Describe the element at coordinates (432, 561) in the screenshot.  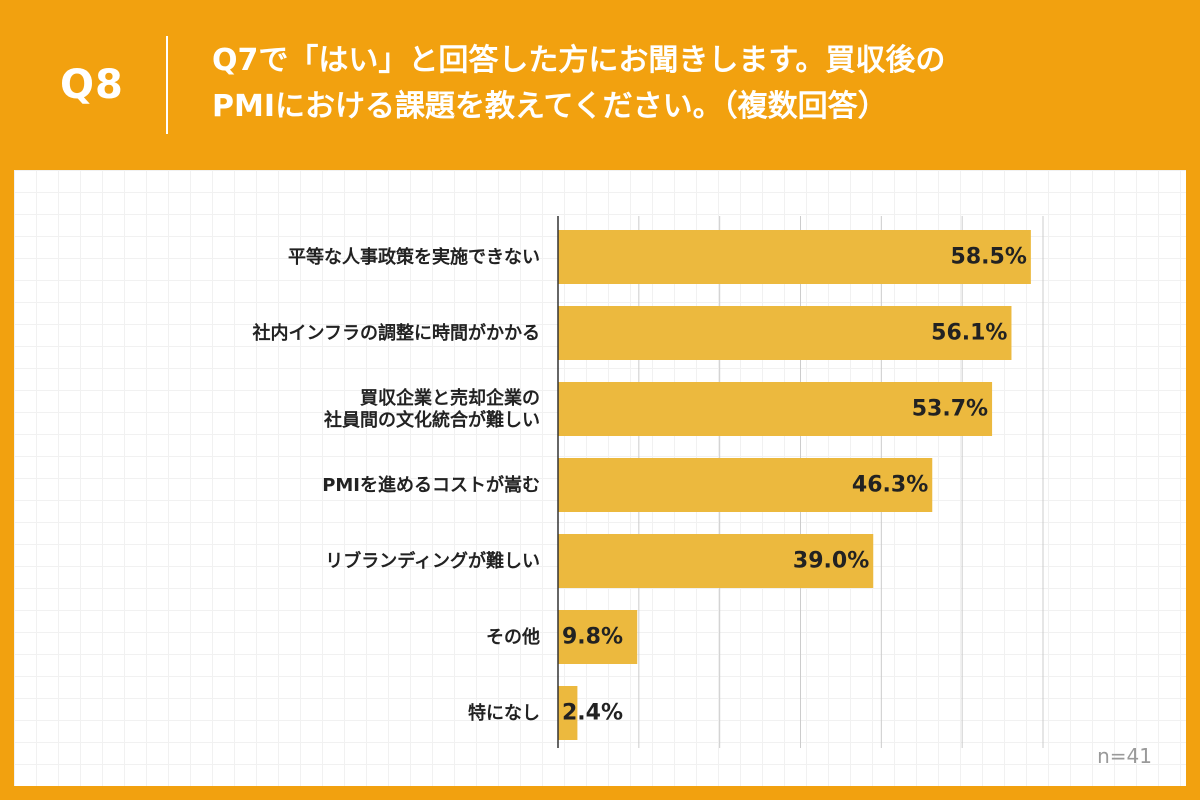
I see `category-label-5: リブランディングが難しい` at that location.